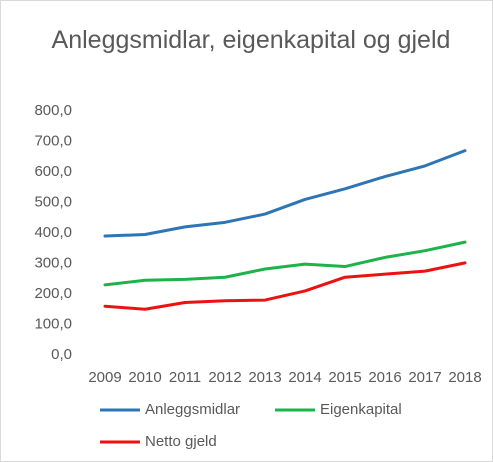  I want to click on y-tick-label: 700,0, so click(53, 140).